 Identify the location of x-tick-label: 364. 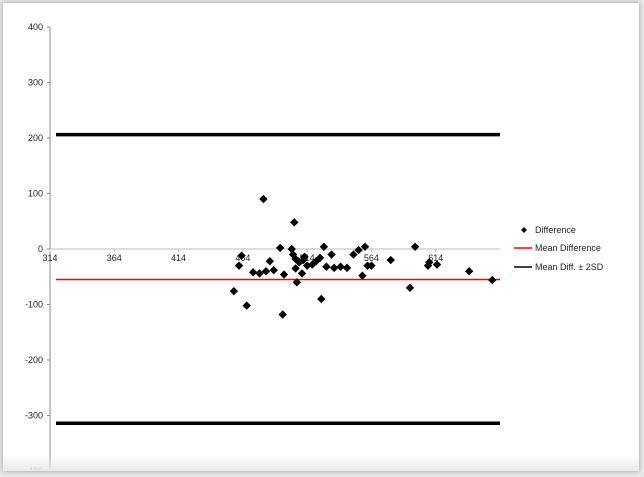
(114, 258).